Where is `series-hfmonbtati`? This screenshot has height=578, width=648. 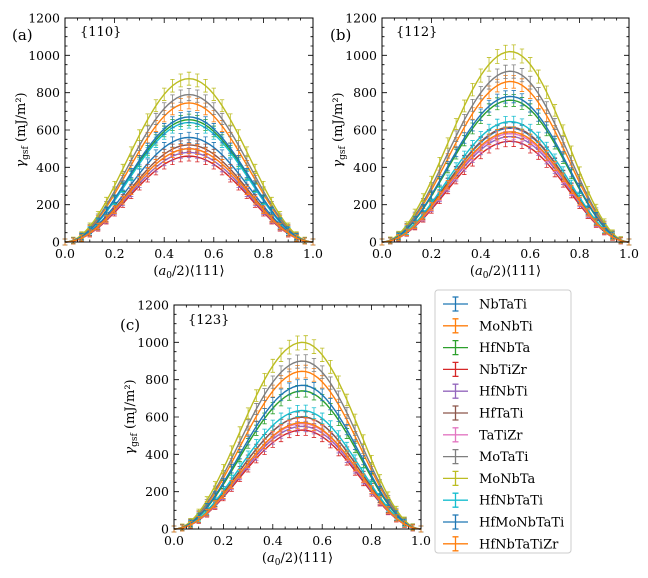 series-hfmonbtati is located at coordinates (297, 456).